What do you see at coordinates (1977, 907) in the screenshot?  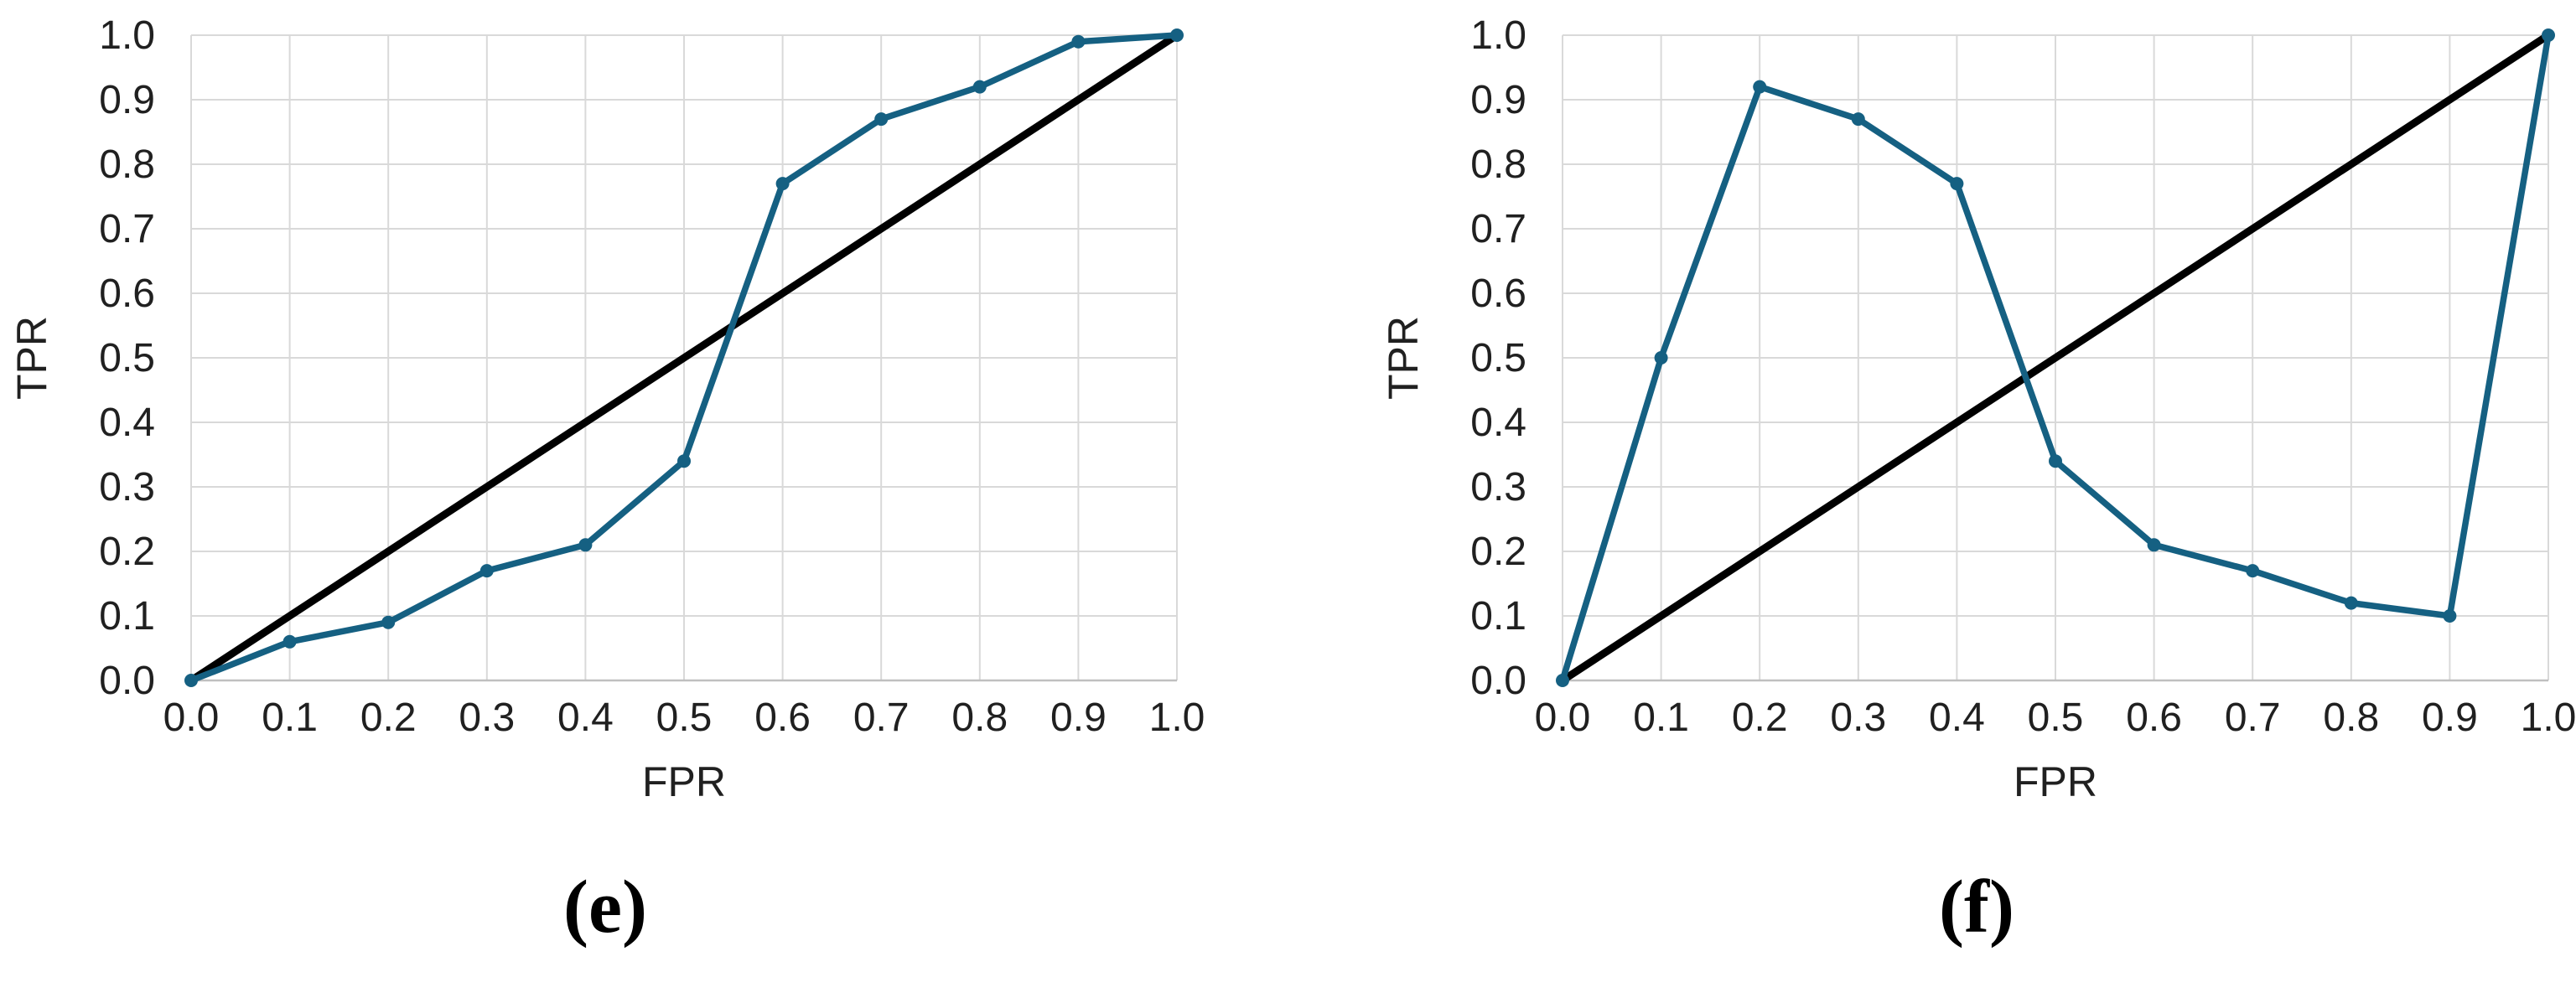 I see `panel-f-label: (f)` at bounding box center [1977, 907].